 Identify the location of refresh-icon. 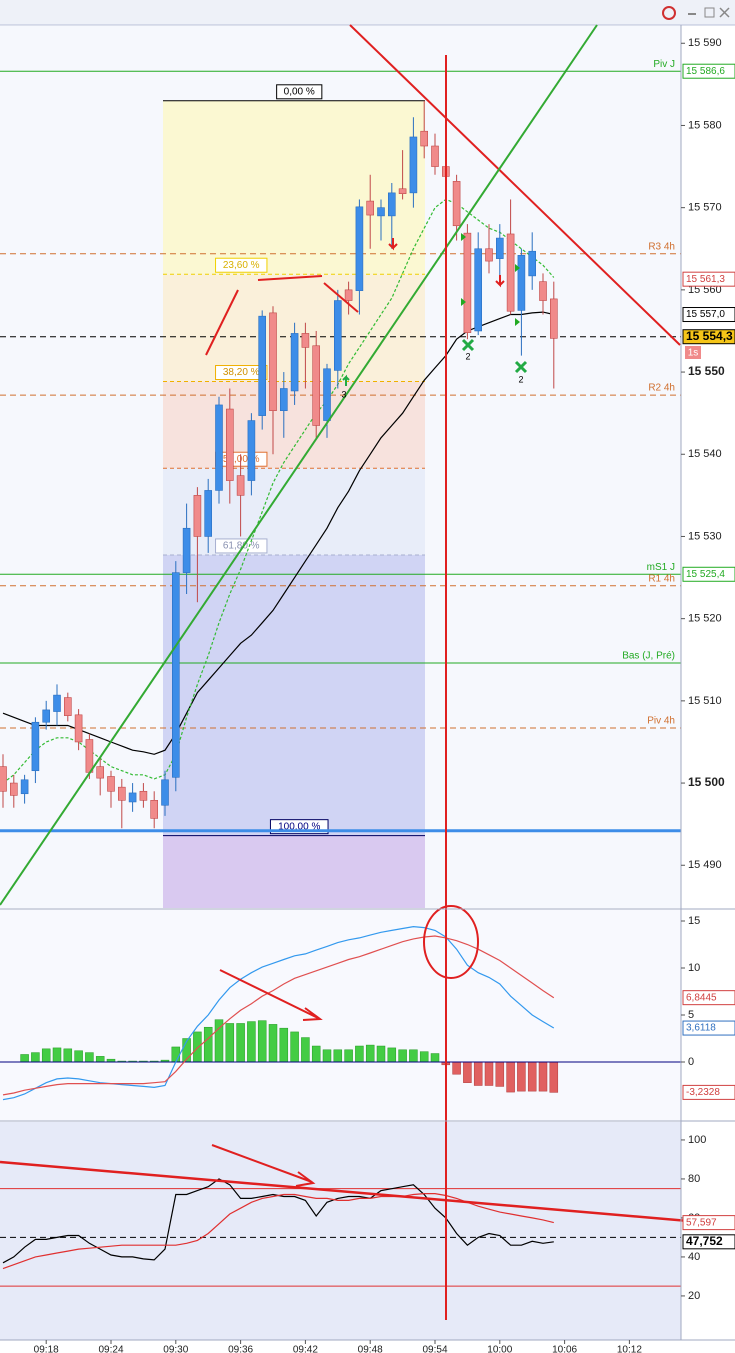
(669, 13).